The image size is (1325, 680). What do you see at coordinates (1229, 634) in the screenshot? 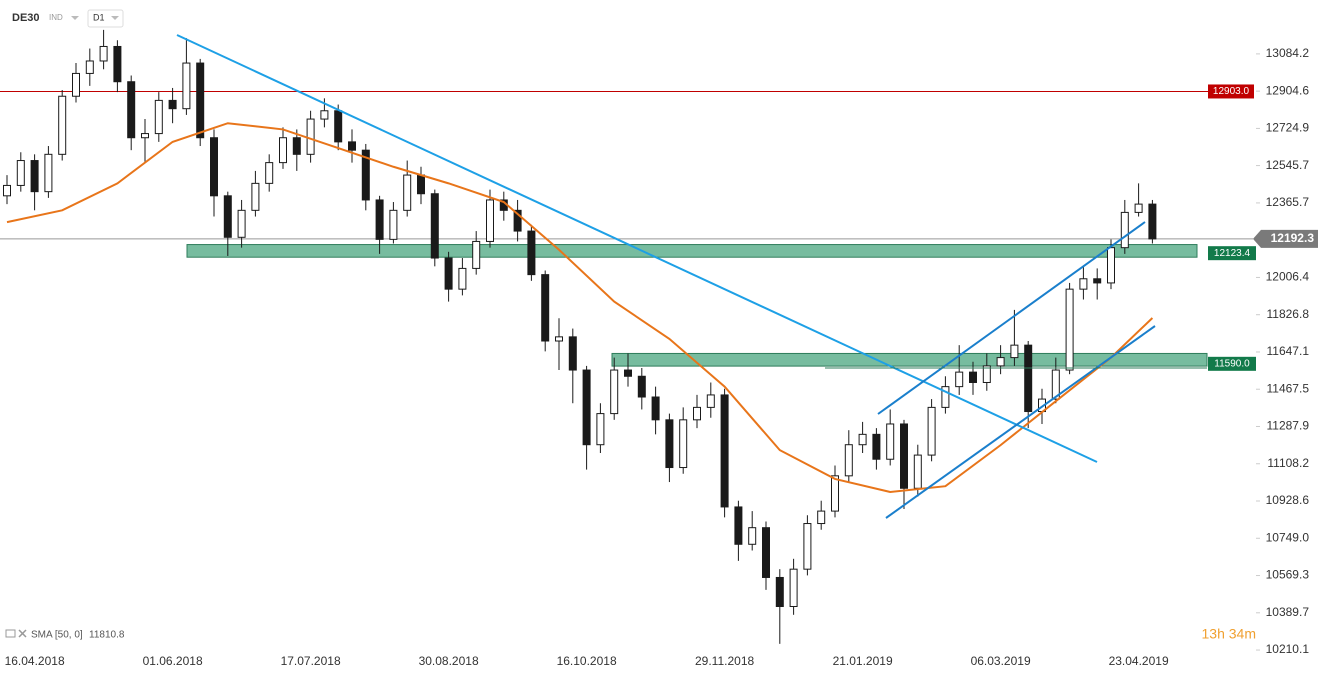
I see `countdown: 13h 34m` at bounding box center [1229, 634].